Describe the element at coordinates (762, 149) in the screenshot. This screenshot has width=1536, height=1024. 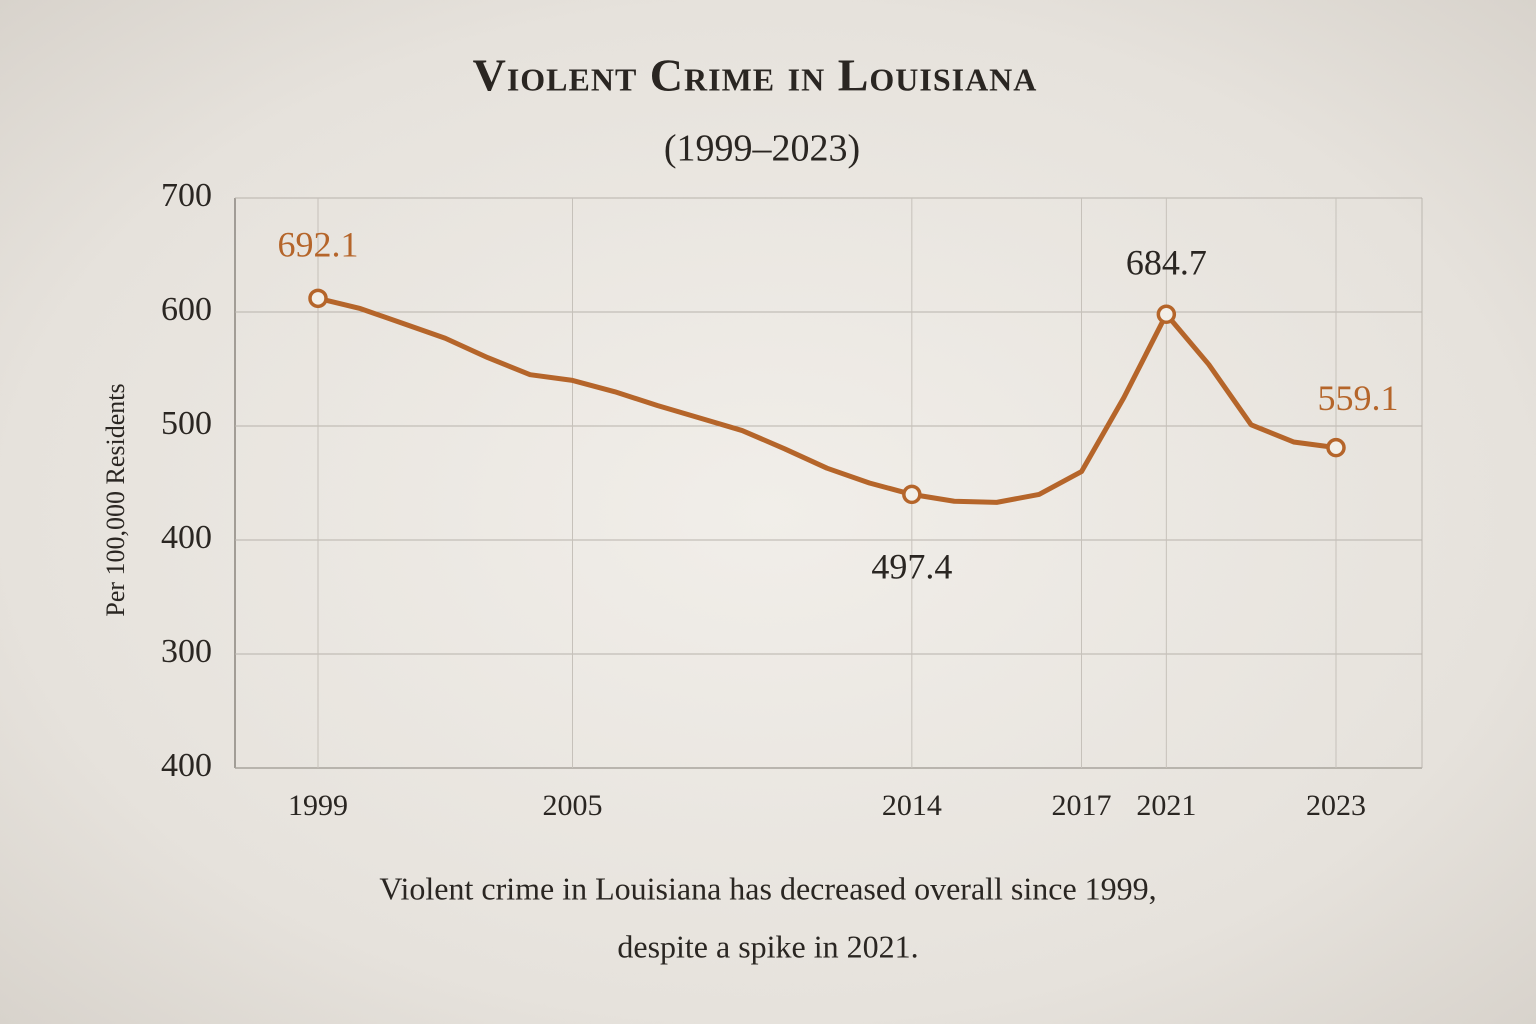
I see `chart-subtitle: (1999–2023)` at that location.